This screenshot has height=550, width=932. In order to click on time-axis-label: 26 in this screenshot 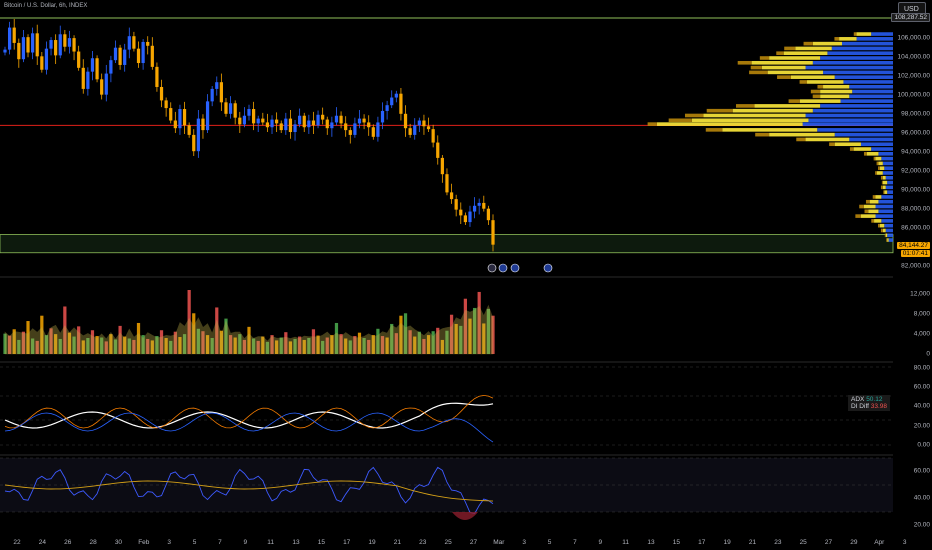, I will do `click(68, 542)`.